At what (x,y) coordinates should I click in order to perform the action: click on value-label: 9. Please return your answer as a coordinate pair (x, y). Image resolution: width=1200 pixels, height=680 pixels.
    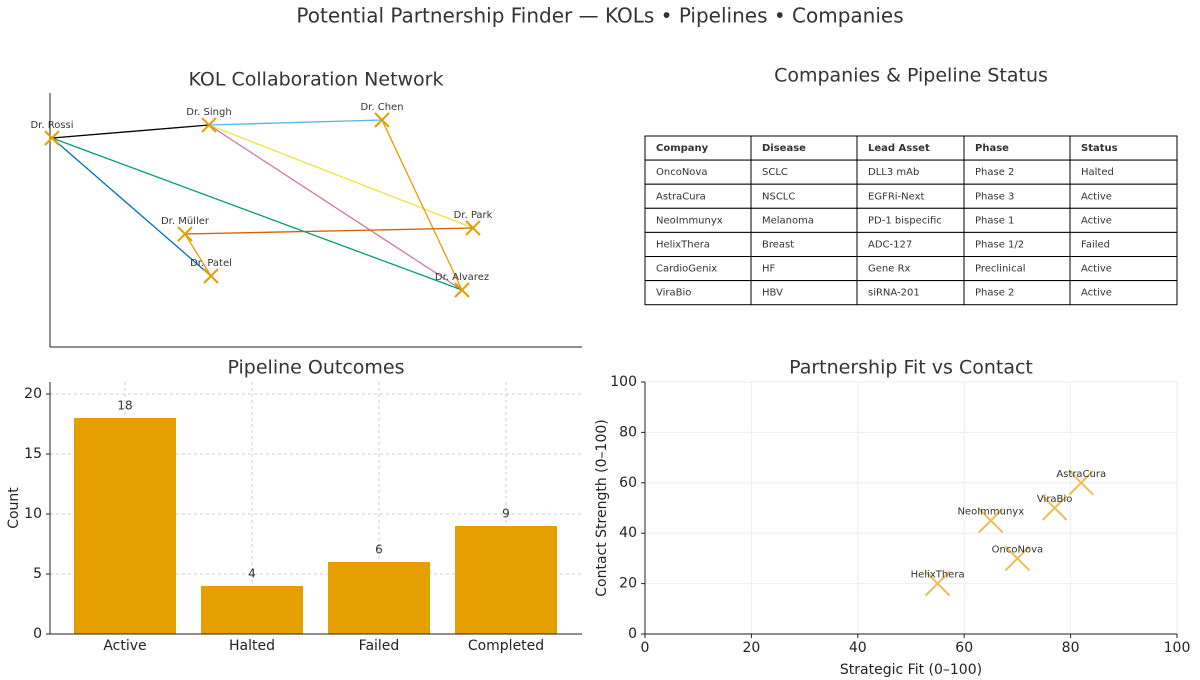
    Looking at the image, I should click on (506, 514).